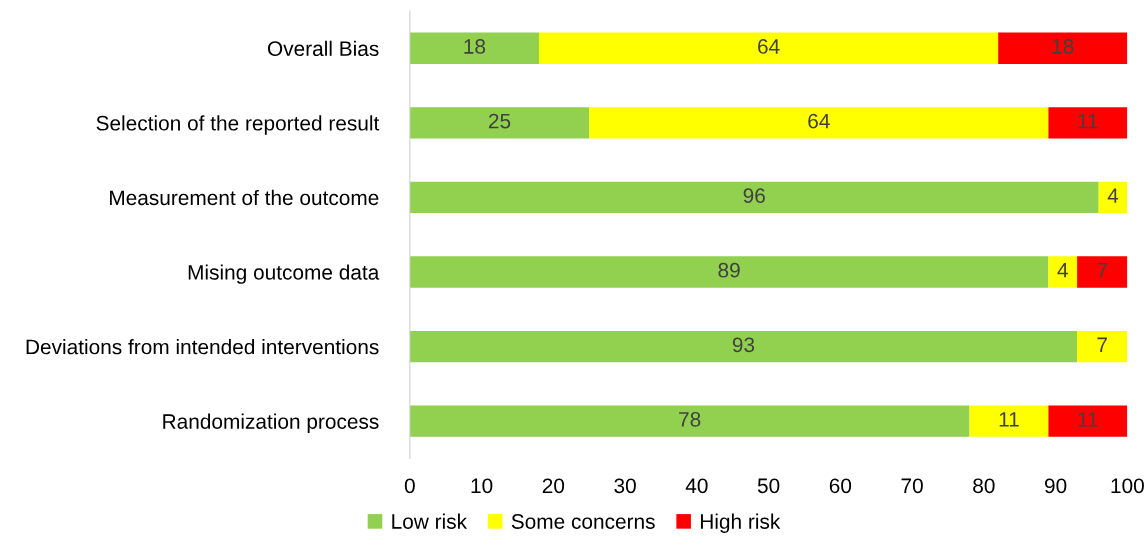 The image size is (1148, 549). I want to click on x-tick-label: 30, so click(625, 486).